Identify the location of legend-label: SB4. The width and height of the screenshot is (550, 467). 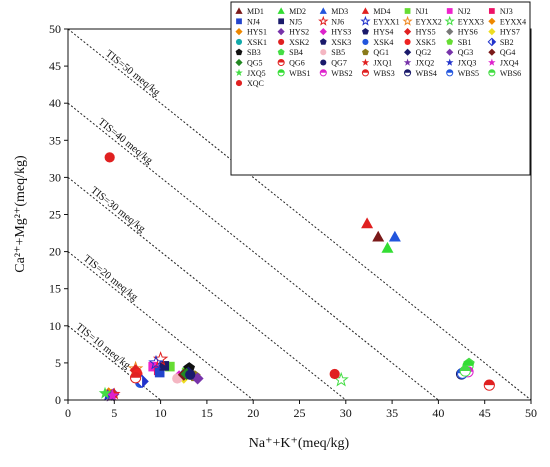
(296, 52).